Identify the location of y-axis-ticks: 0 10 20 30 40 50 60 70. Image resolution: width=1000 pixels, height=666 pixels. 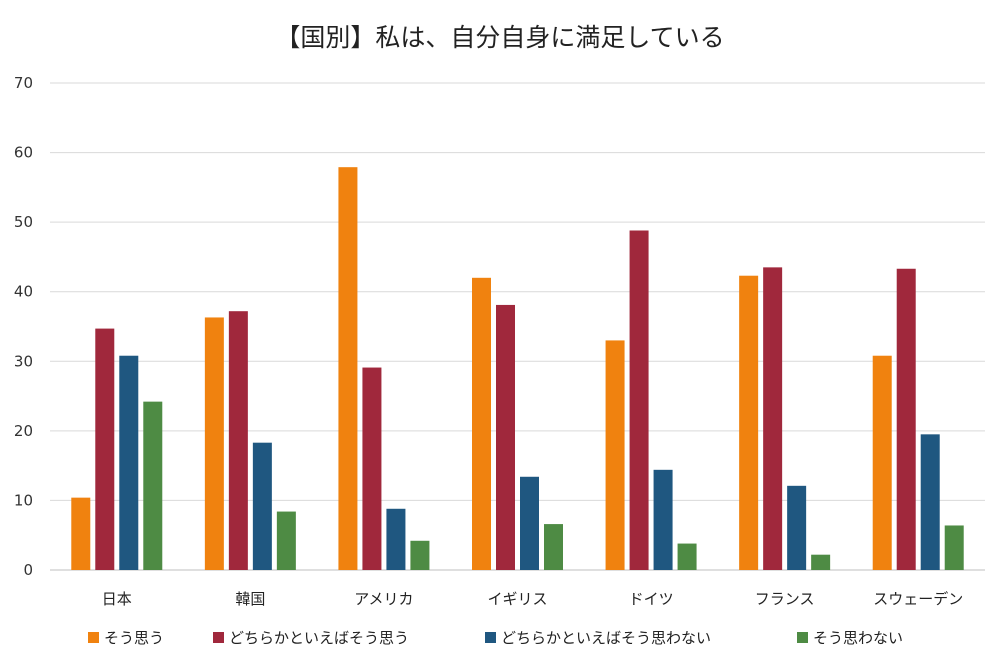
(23, 326).